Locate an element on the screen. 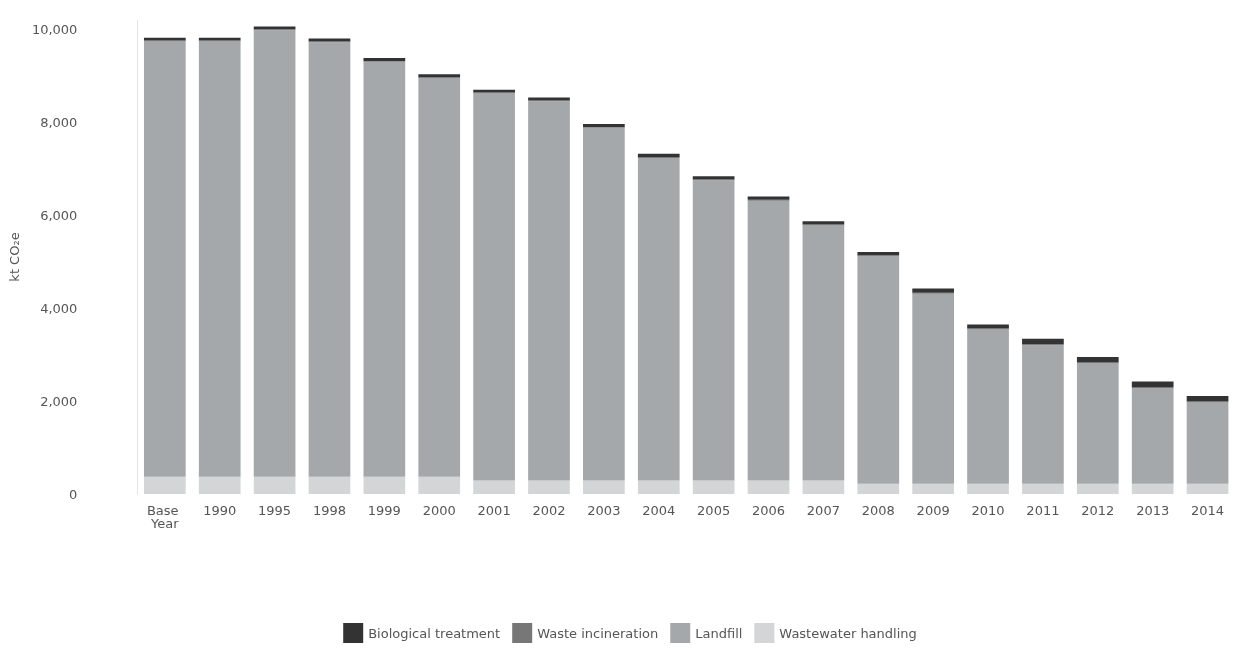  x-tick-label: 2014 is located at coordinates (1208, 510).